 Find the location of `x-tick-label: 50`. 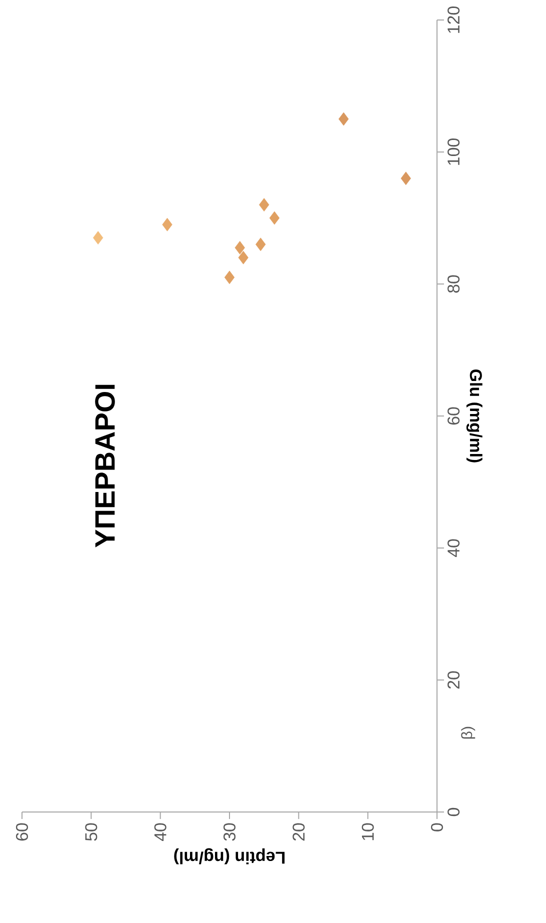

x-tick-label: 50 is located at coordinates (91, 832).